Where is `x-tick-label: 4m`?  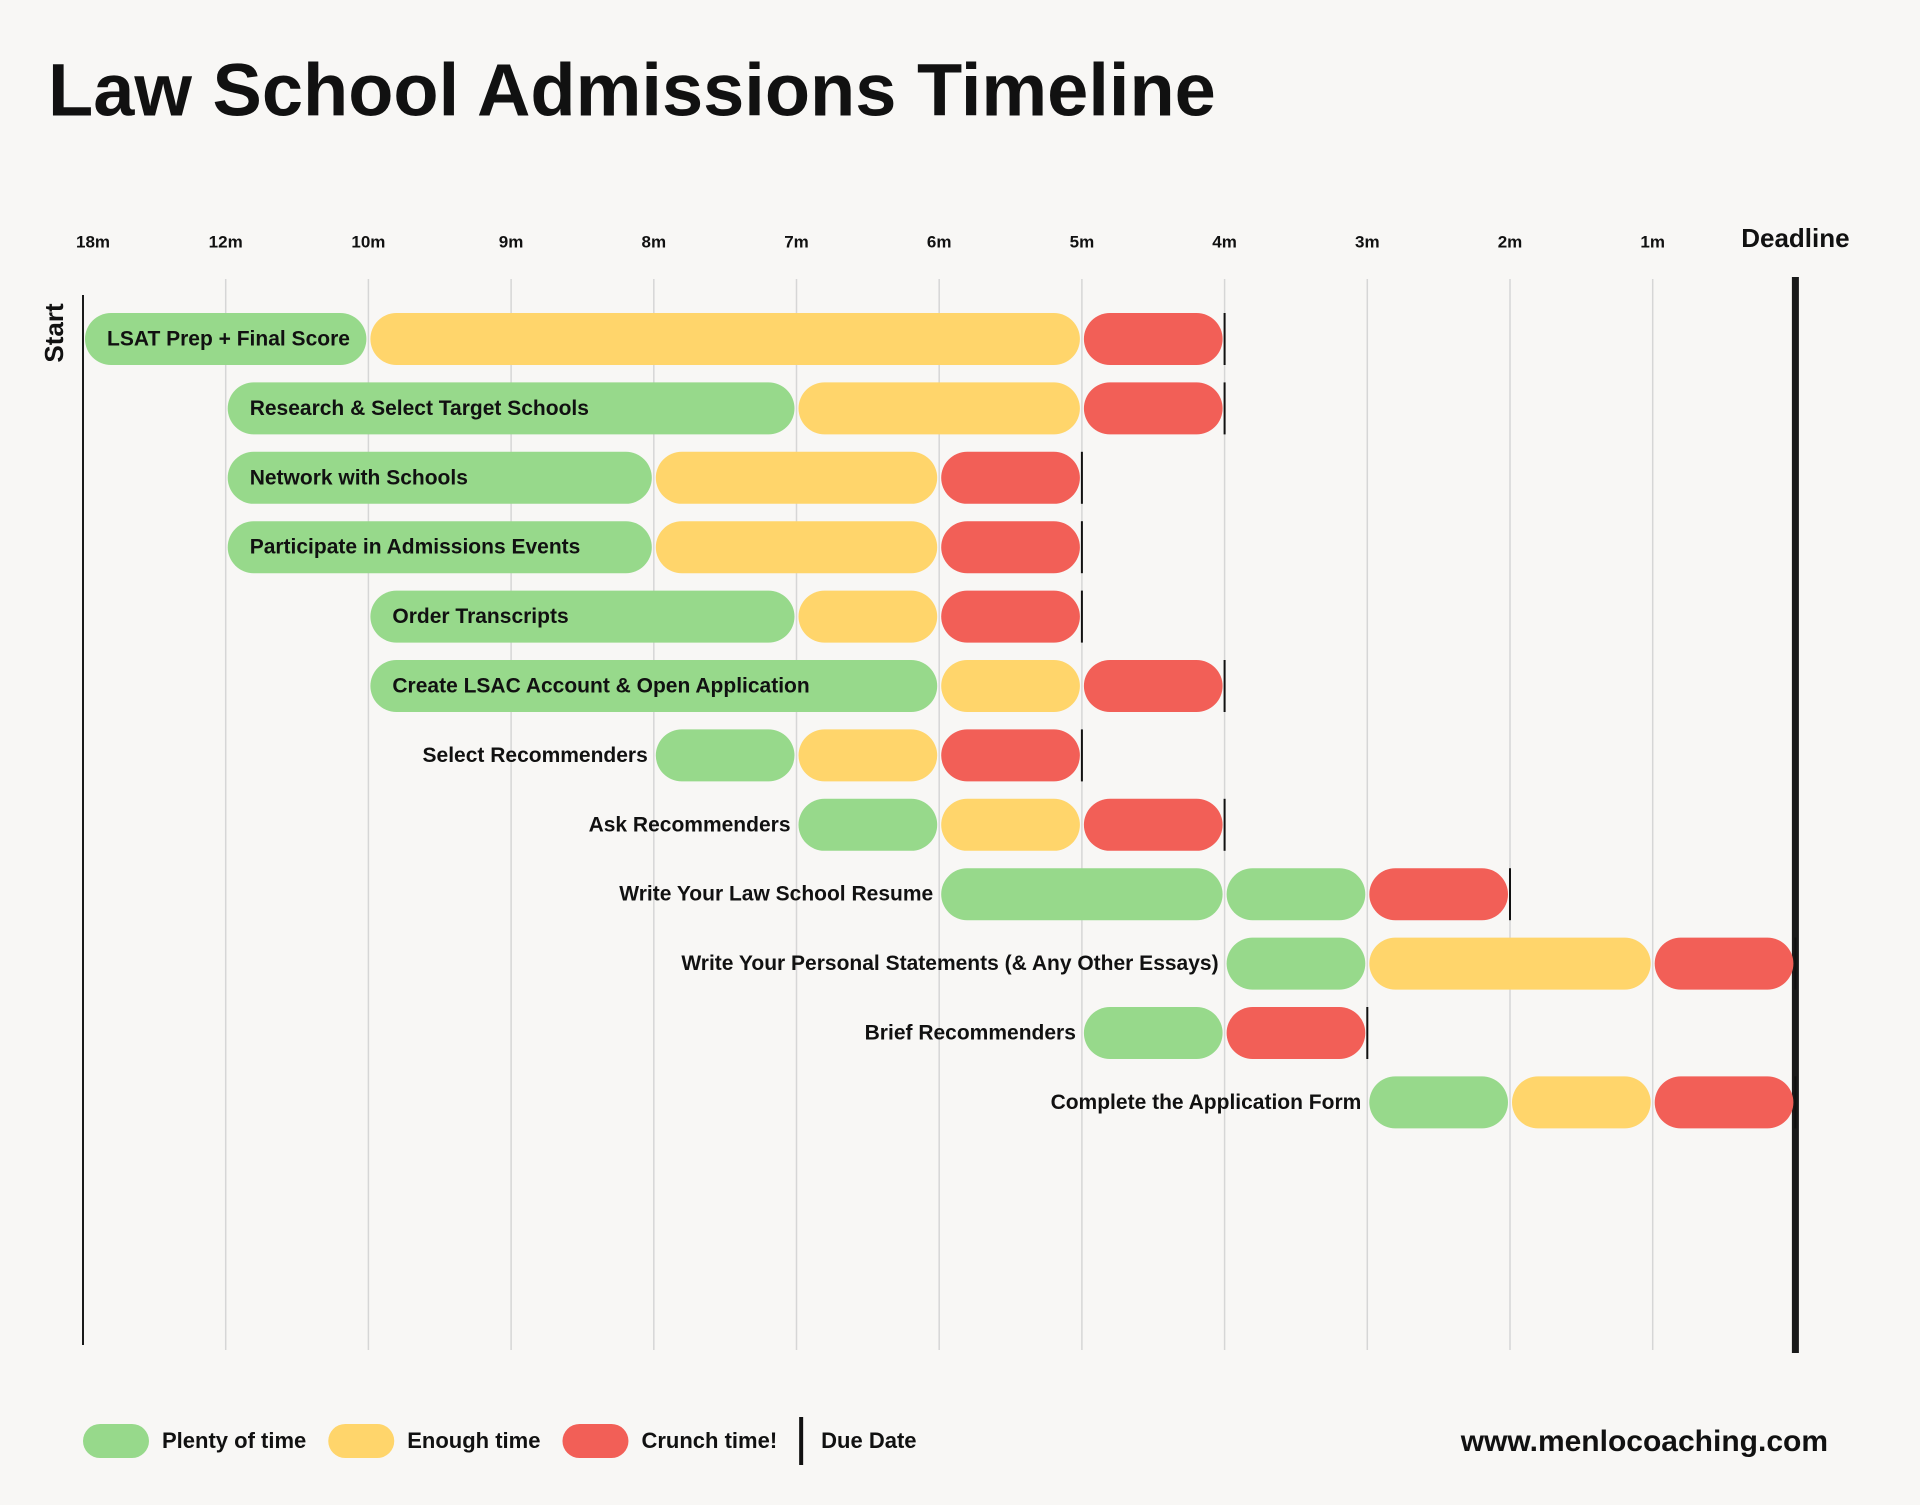 x-tick-label: 4m is located at coordinates (1224, 241).